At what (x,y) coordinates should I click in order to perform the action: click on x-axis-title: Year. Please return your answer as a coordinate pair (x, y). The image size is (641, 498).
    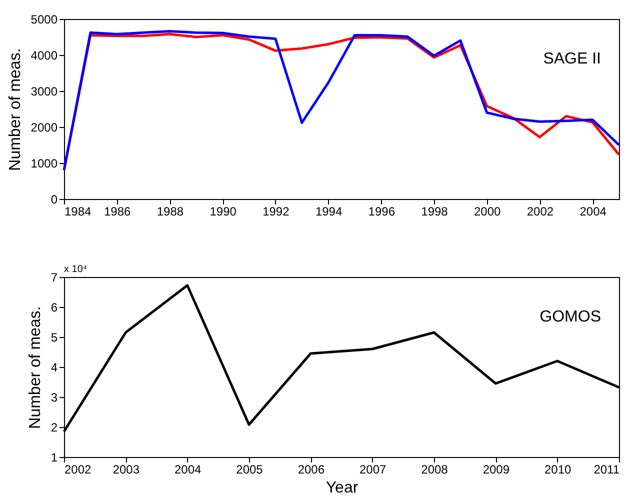
    Looking at the image, I should click on (342, 488).